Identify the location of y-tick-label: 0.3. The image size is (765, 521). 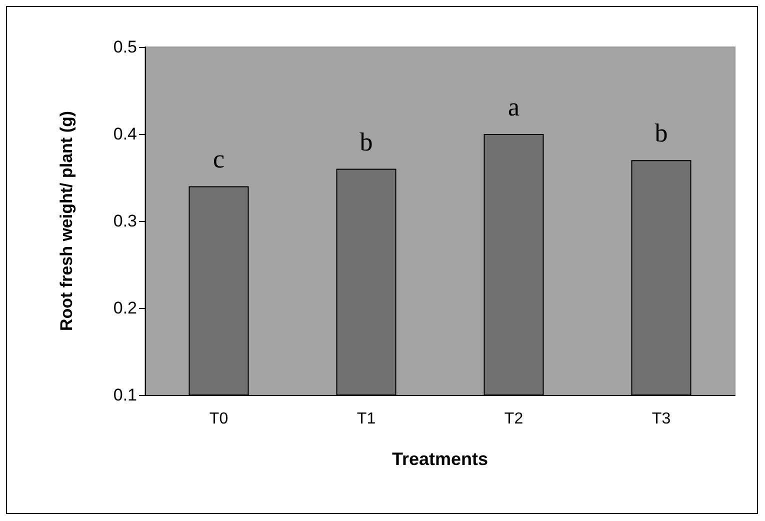
(125, 221).